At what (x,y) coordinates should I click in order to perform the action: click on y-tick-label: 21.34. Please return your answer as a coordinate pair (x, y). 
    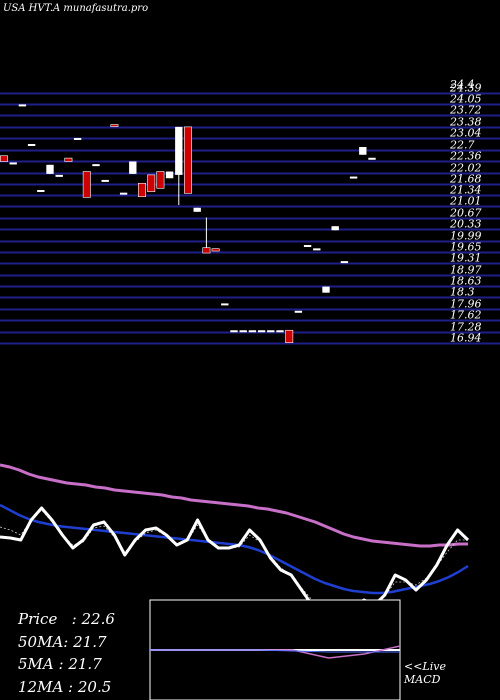
    Looking at the image, I should click on (465, 190).